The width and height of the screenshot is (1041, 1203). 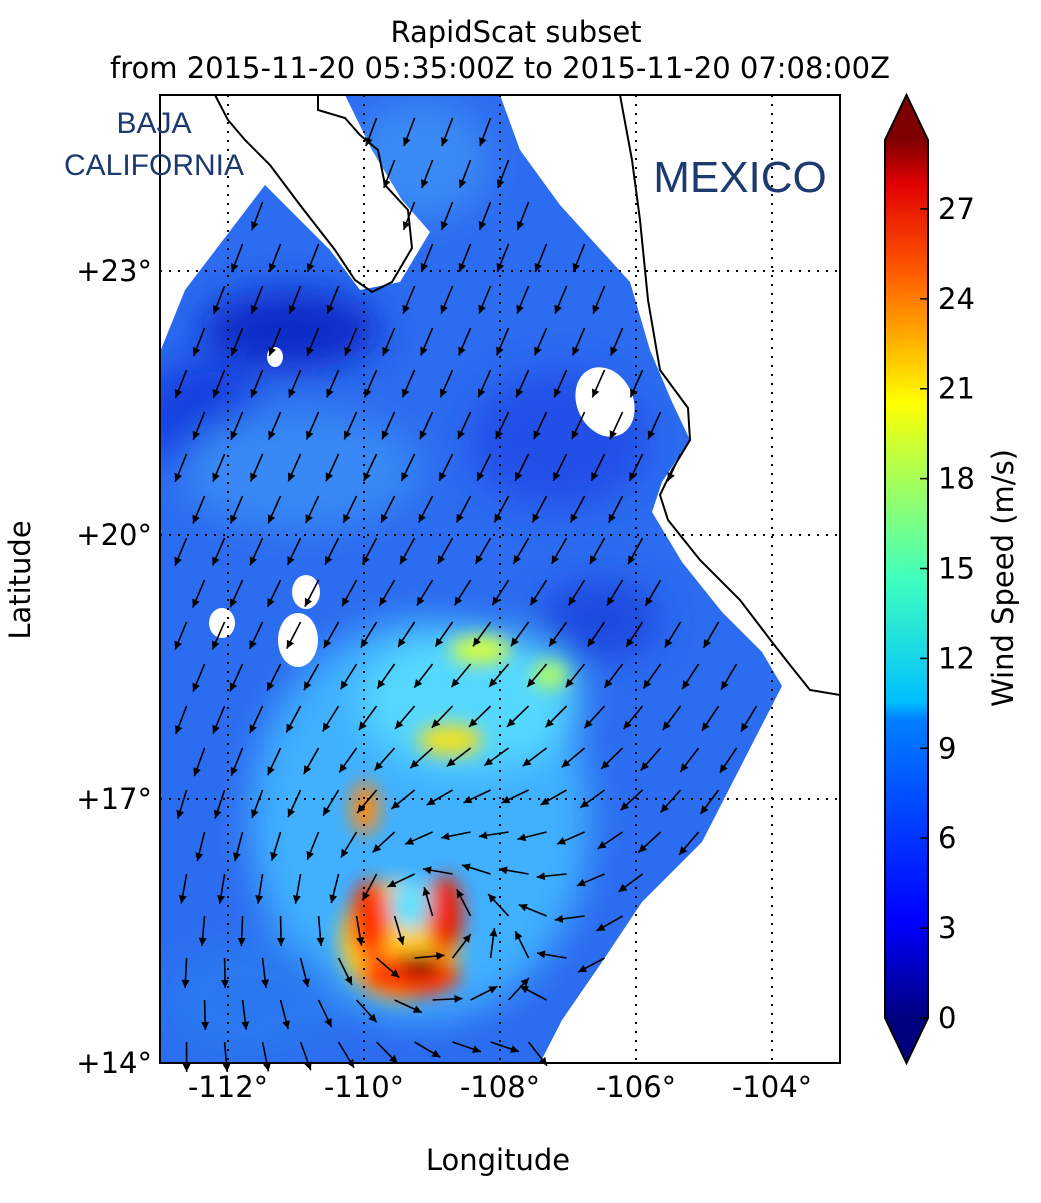 What do you see at coordinates (498, 1160) in the screenshot?
I see `x-axis-label: Longitude` at bounding box center [498, 1160].